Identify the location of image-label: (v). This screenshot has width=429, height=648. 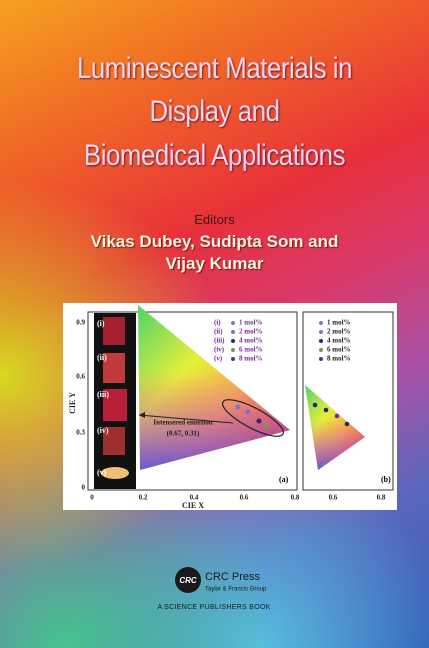
(102, 472).